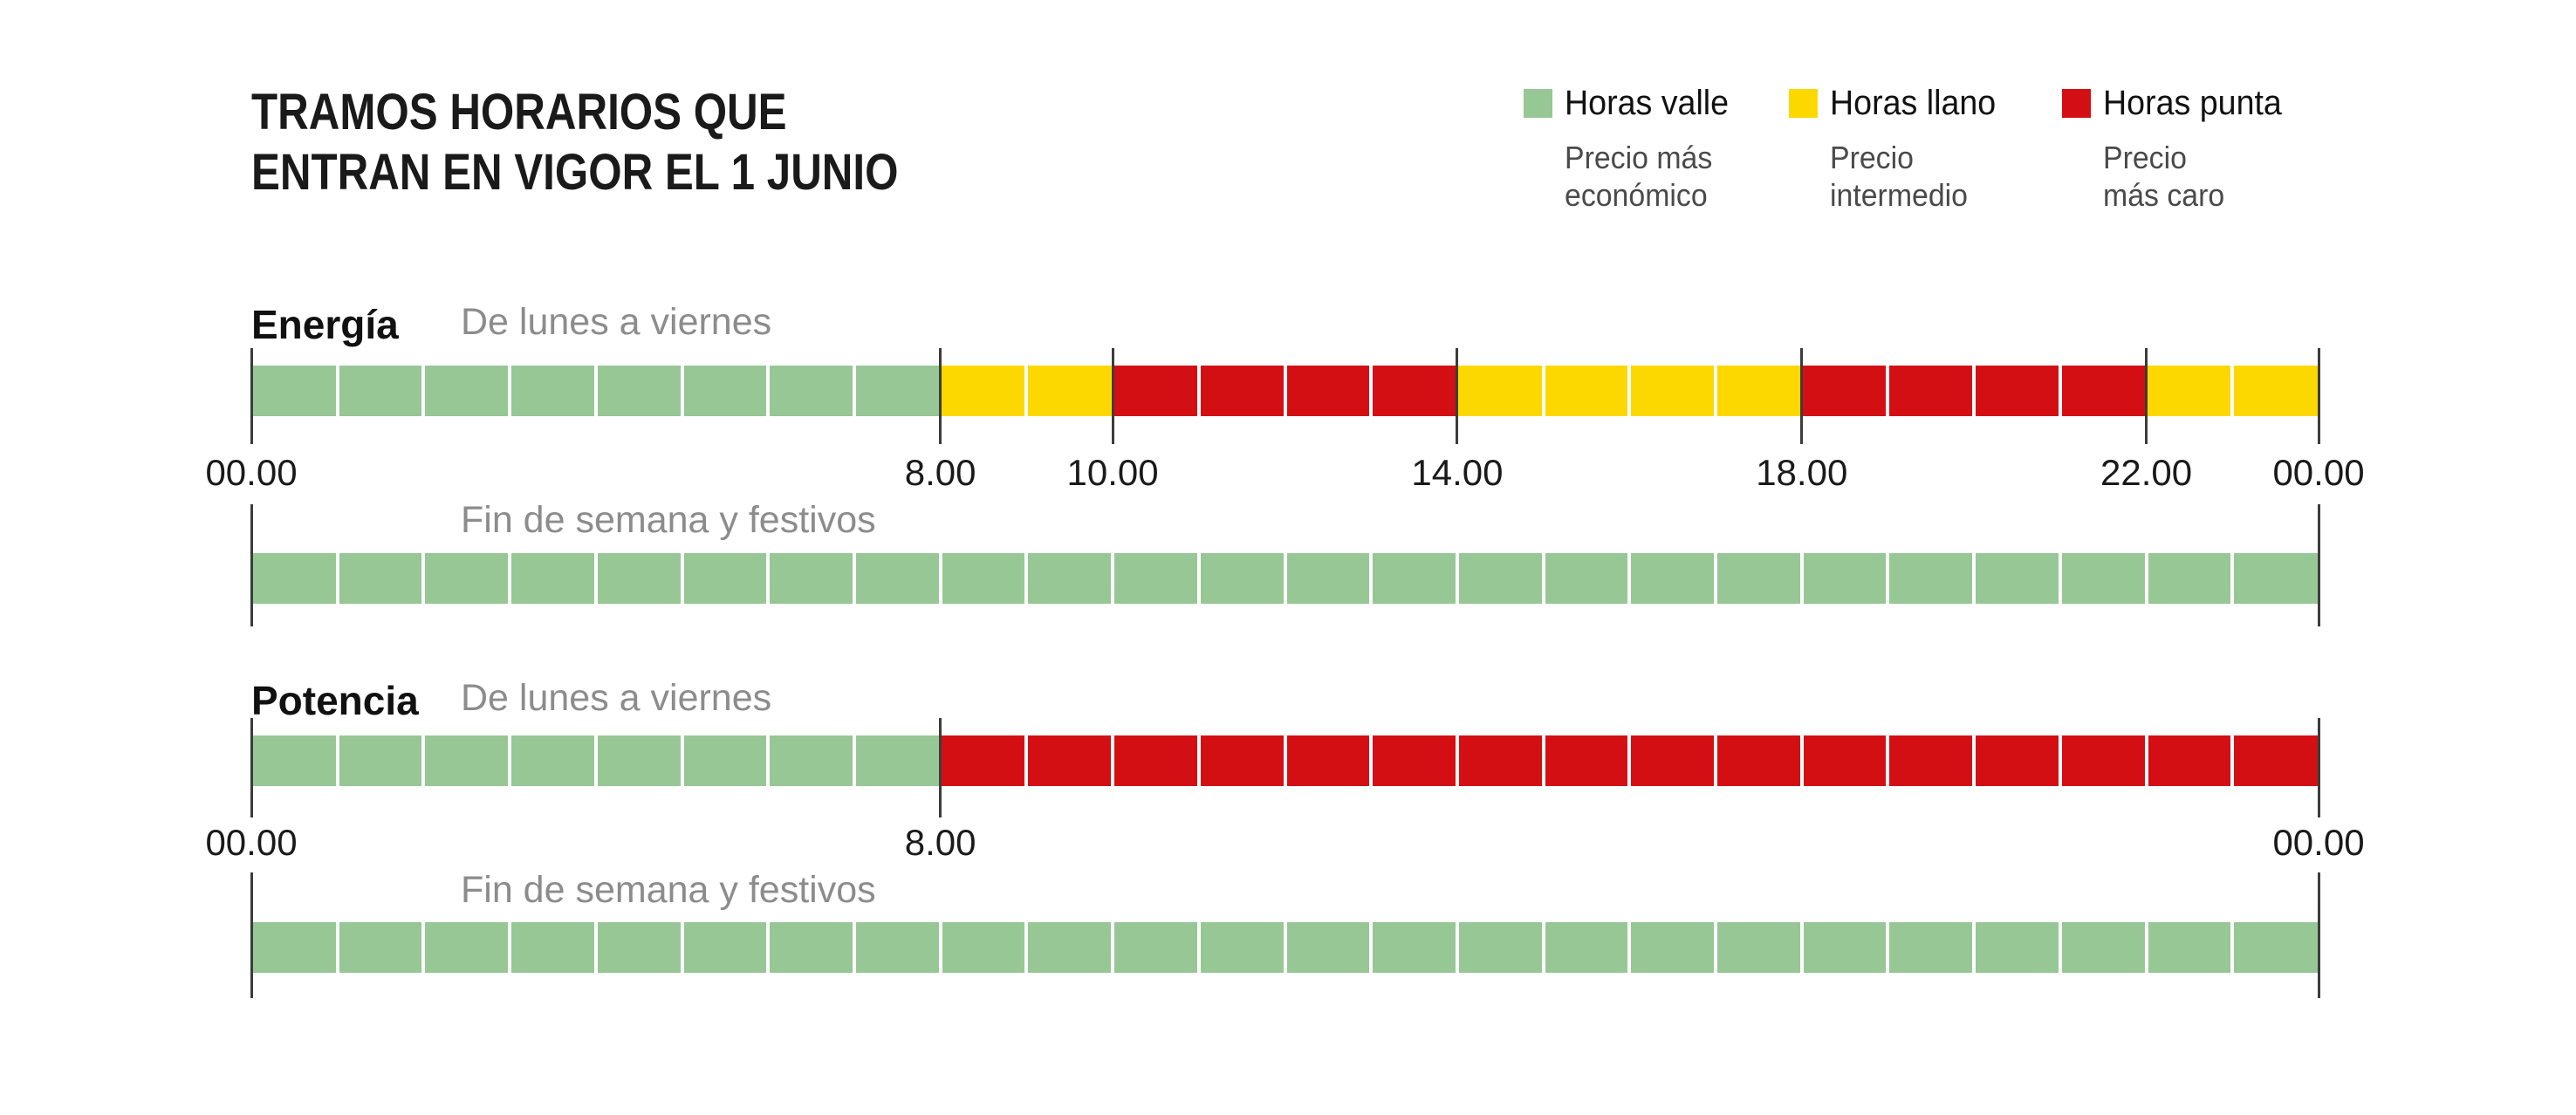 The image size is (2576, 1115). I want to click on bar-divider-potencia-weekend-h12, so click(1285, 948).